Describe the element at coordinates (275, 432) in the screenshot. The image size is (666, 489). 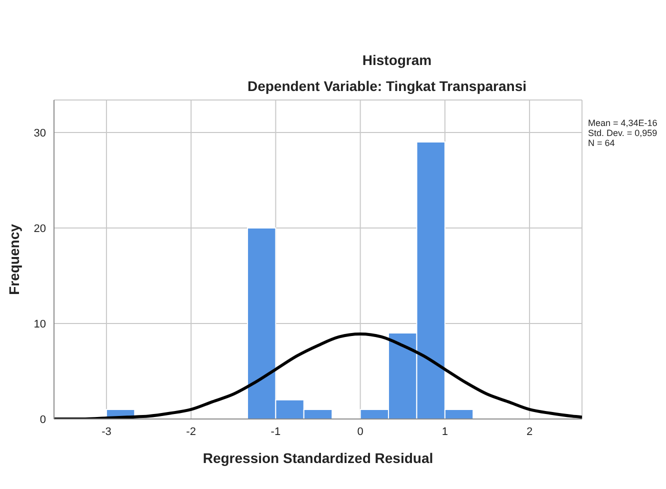
I see `x-tick-label: -1` at that location.